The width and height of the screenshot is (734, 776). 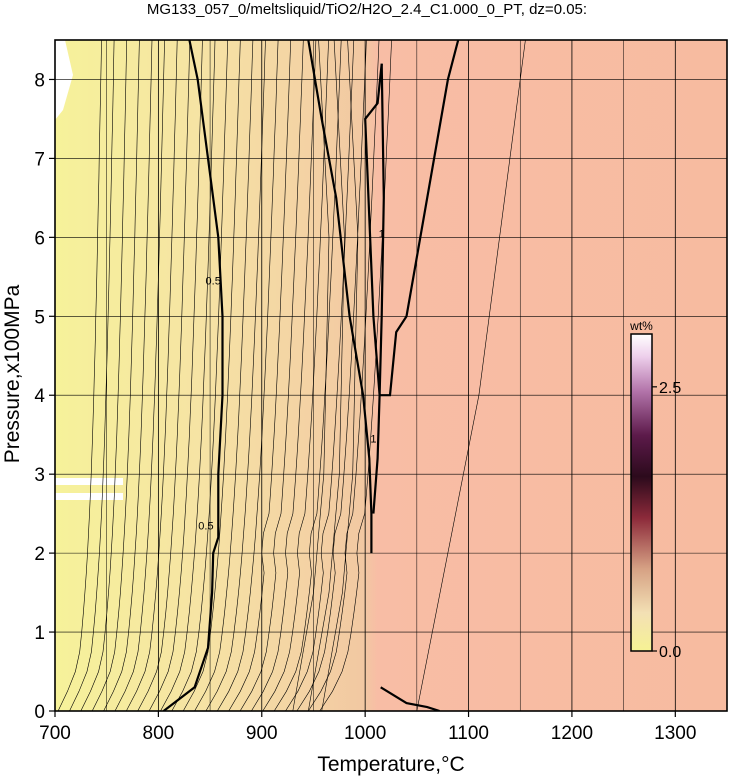 What do you see at coordinates (39, 396) in the screenshot?
I see `y-tick-label: 4` at bounding box center [39, 396].